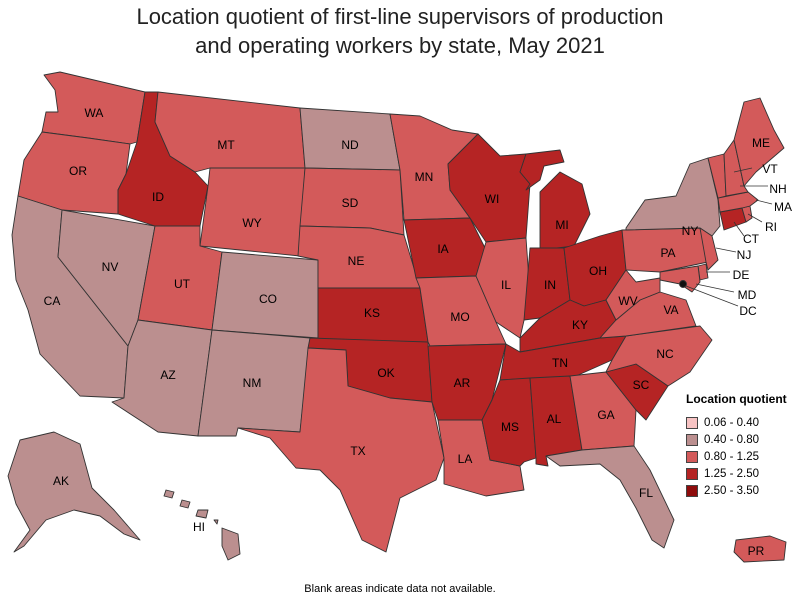 The width and height of the screenshot is (800, 600). I want to click on state-label-WA: WA, so click(94, 113).